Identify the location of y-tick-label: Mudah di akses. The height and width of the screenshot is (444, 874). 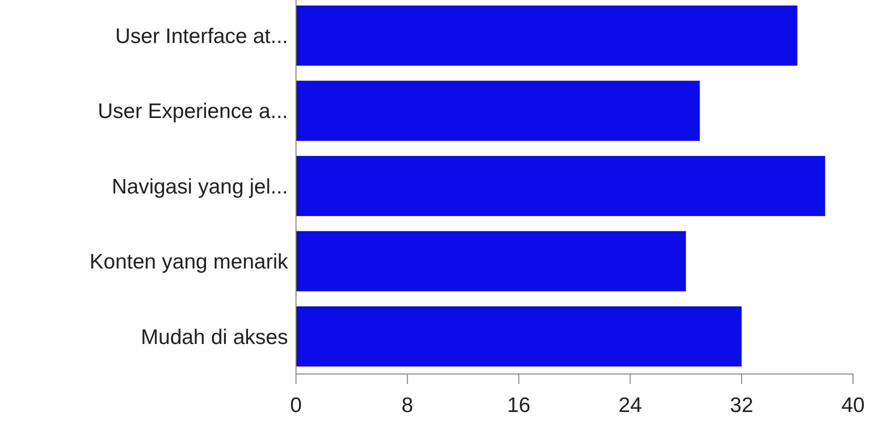
(214, 337).